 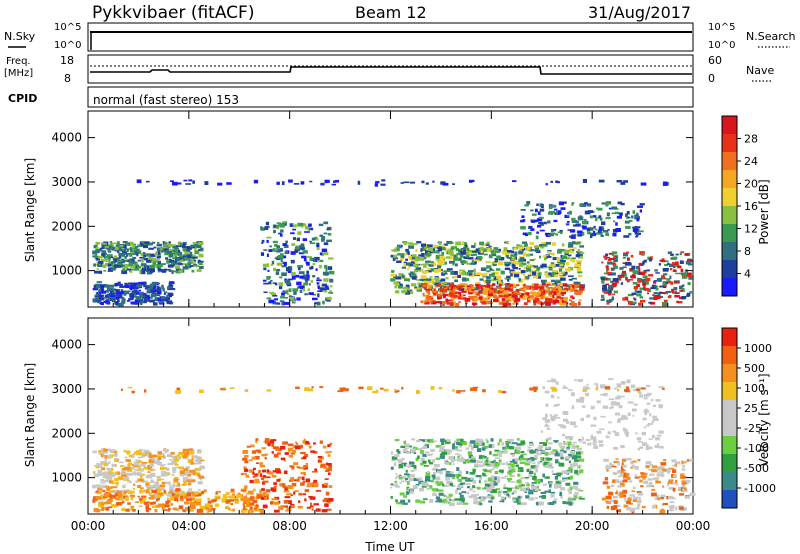 What do you see at coordinates (66, 271) in the screenshot?
I see `y-tick-label: 1000` at bounding box center [66, 271].